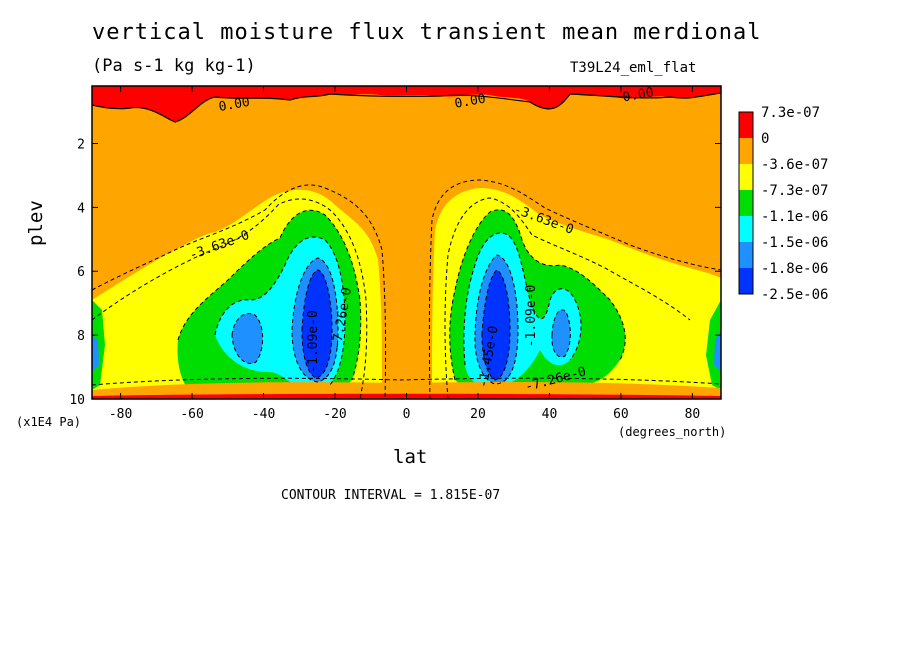  I want to click on fill-darkblue-right, so click(496, 325).